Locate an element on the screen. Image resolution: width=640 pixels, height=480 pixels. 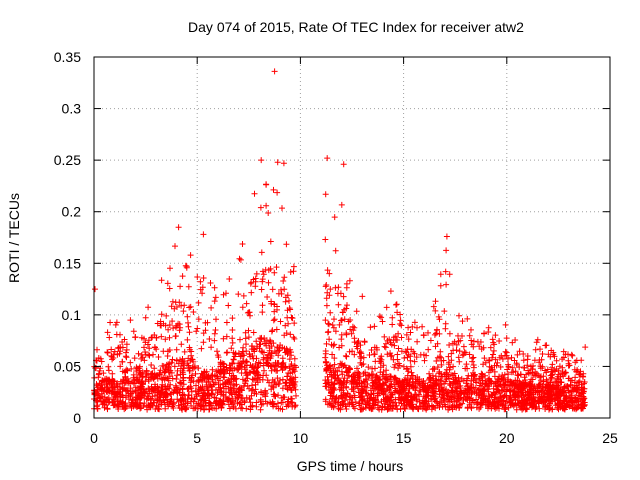
y-tick-label: 0.35 is located at coordinates (67, 57).